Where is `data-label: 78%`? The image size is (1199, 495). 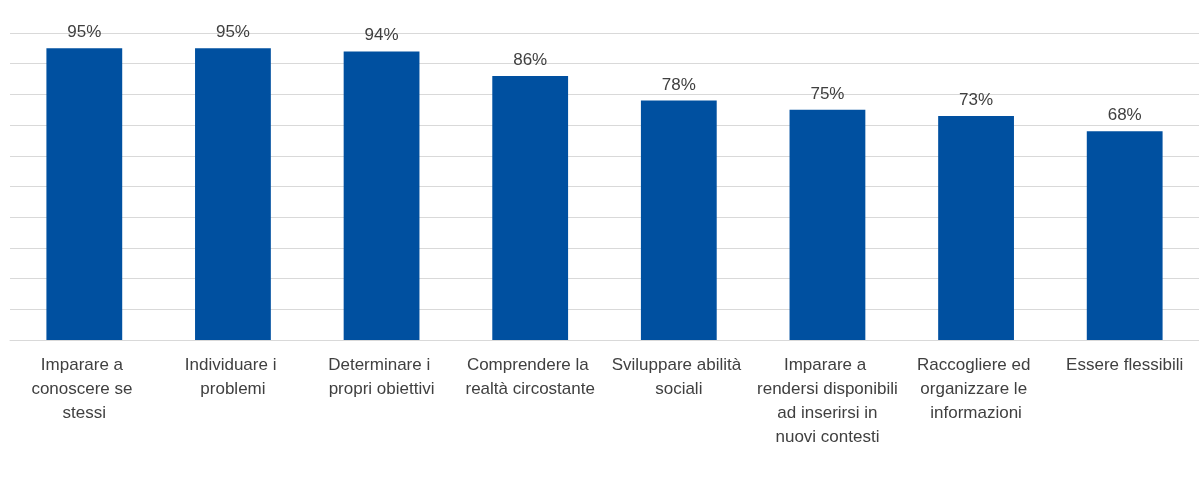 data-label: 78% is located at coordinates (678, 84).